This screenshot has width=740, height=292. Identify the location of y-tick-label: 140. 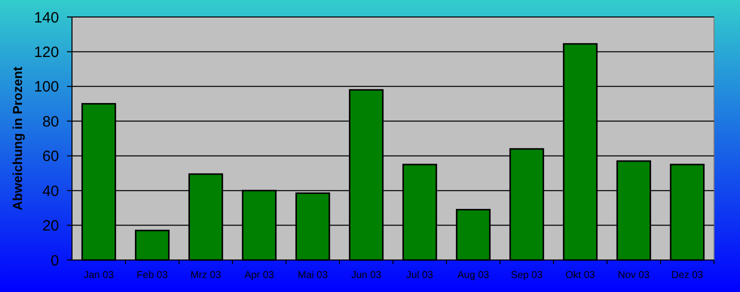
(46, 17).